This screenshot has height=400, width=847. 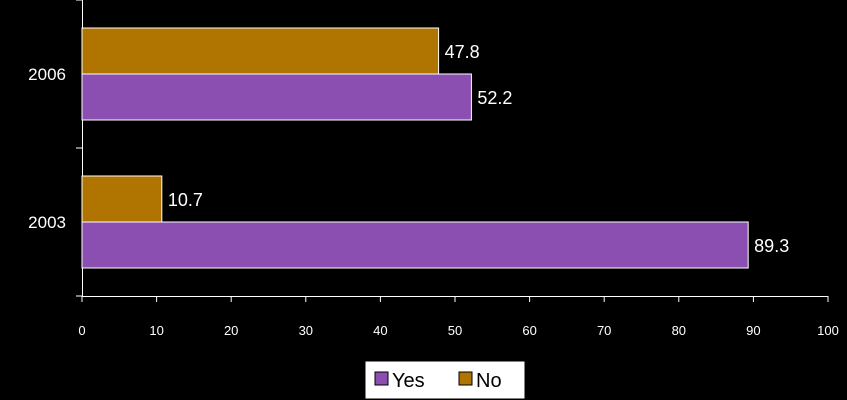 I want to click on legend-box, so click(x=445, y=380).